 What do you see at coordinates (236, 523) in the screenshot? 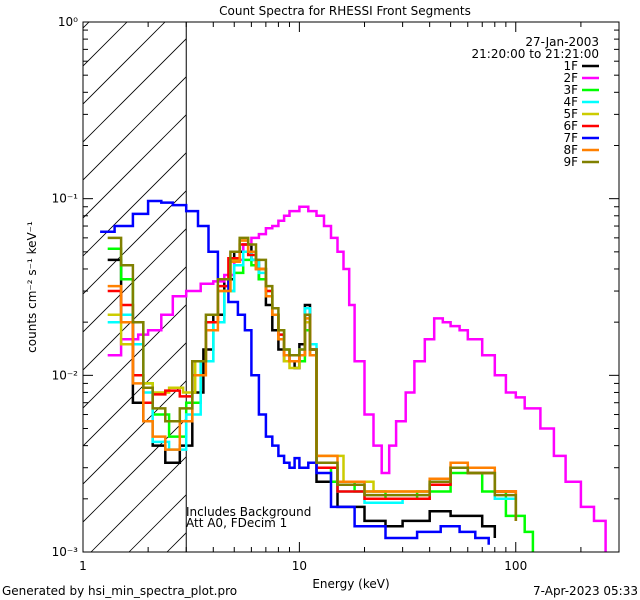
I see `annotation-attenuator: Att A0, FDecim 1` at bounding box center [236, 523].